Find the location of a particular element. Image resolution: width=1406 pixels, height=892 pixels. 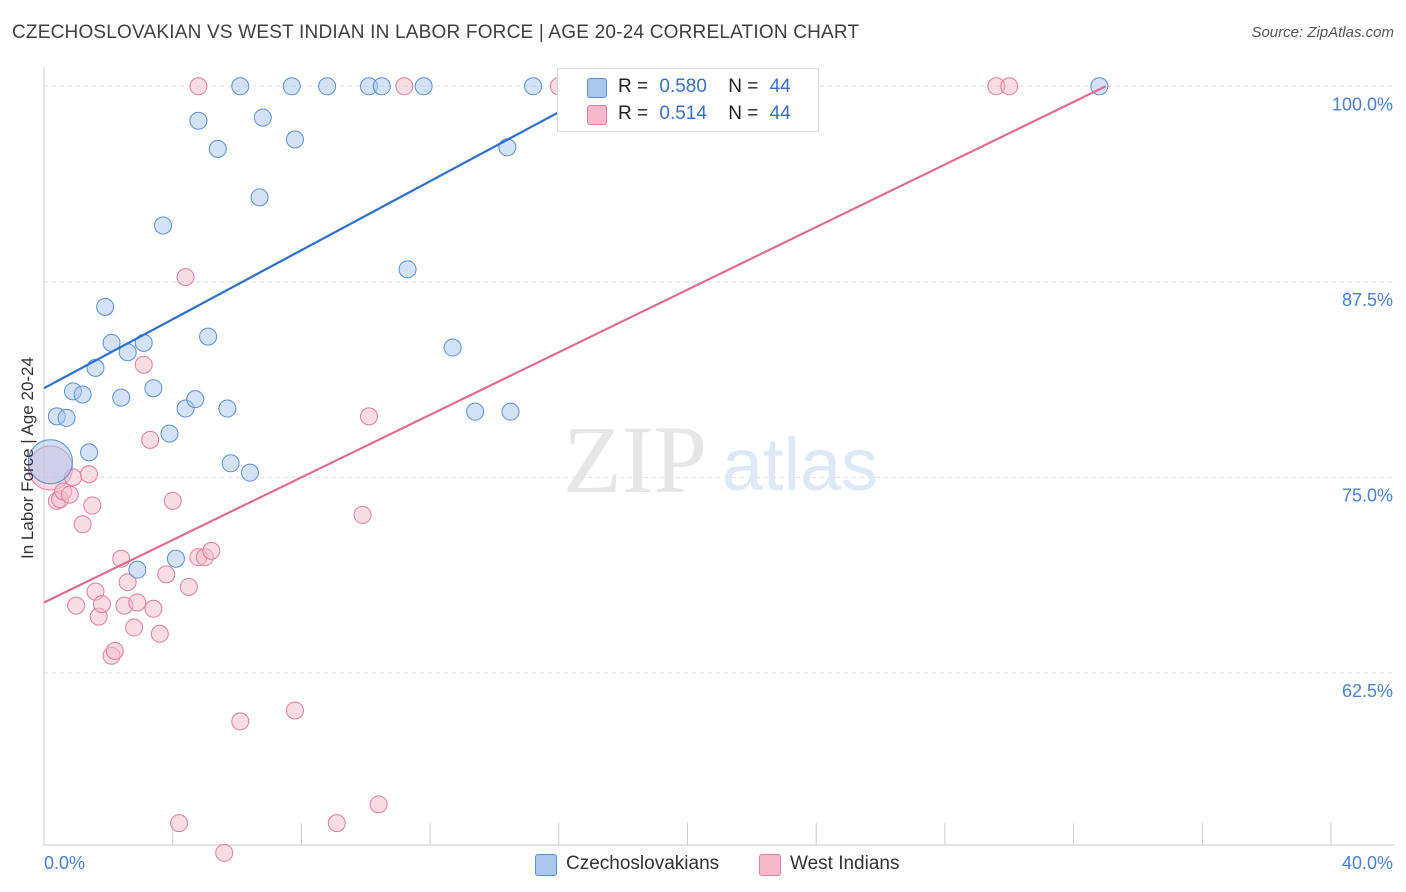

x-tick-label: 40.0% is located at coordinates (1367, 863).